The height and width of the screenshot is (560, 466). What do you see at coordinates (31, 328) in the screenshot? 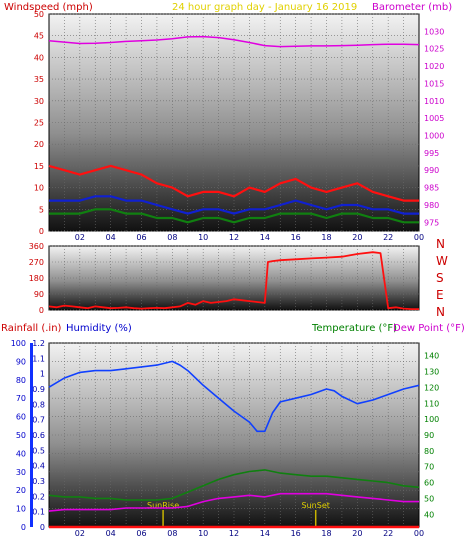
I see `rainfall-axis-title: Rainfall (.in)` at bounding box center [31, 328].